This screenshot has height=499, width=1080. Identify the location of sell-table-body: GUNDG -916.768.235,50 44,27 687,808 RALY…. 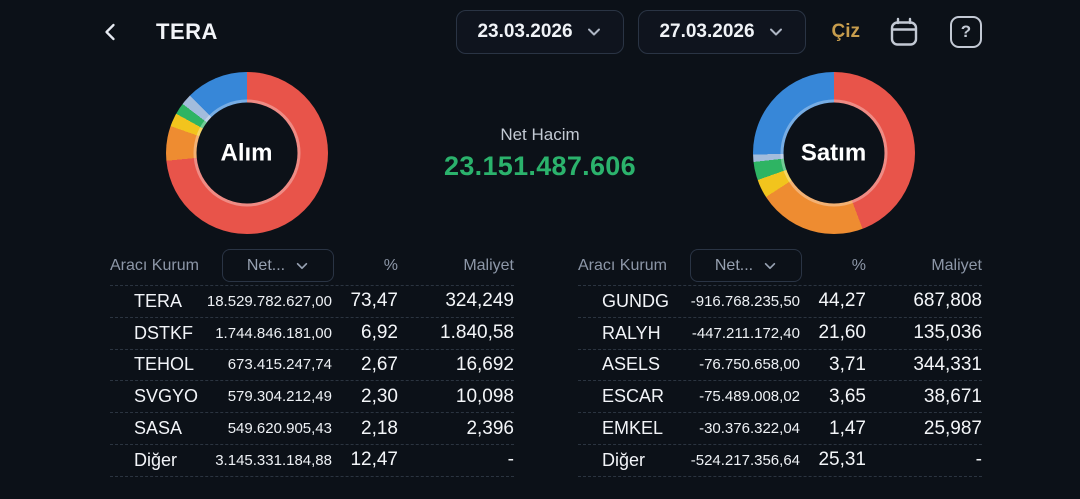
(780, 381).